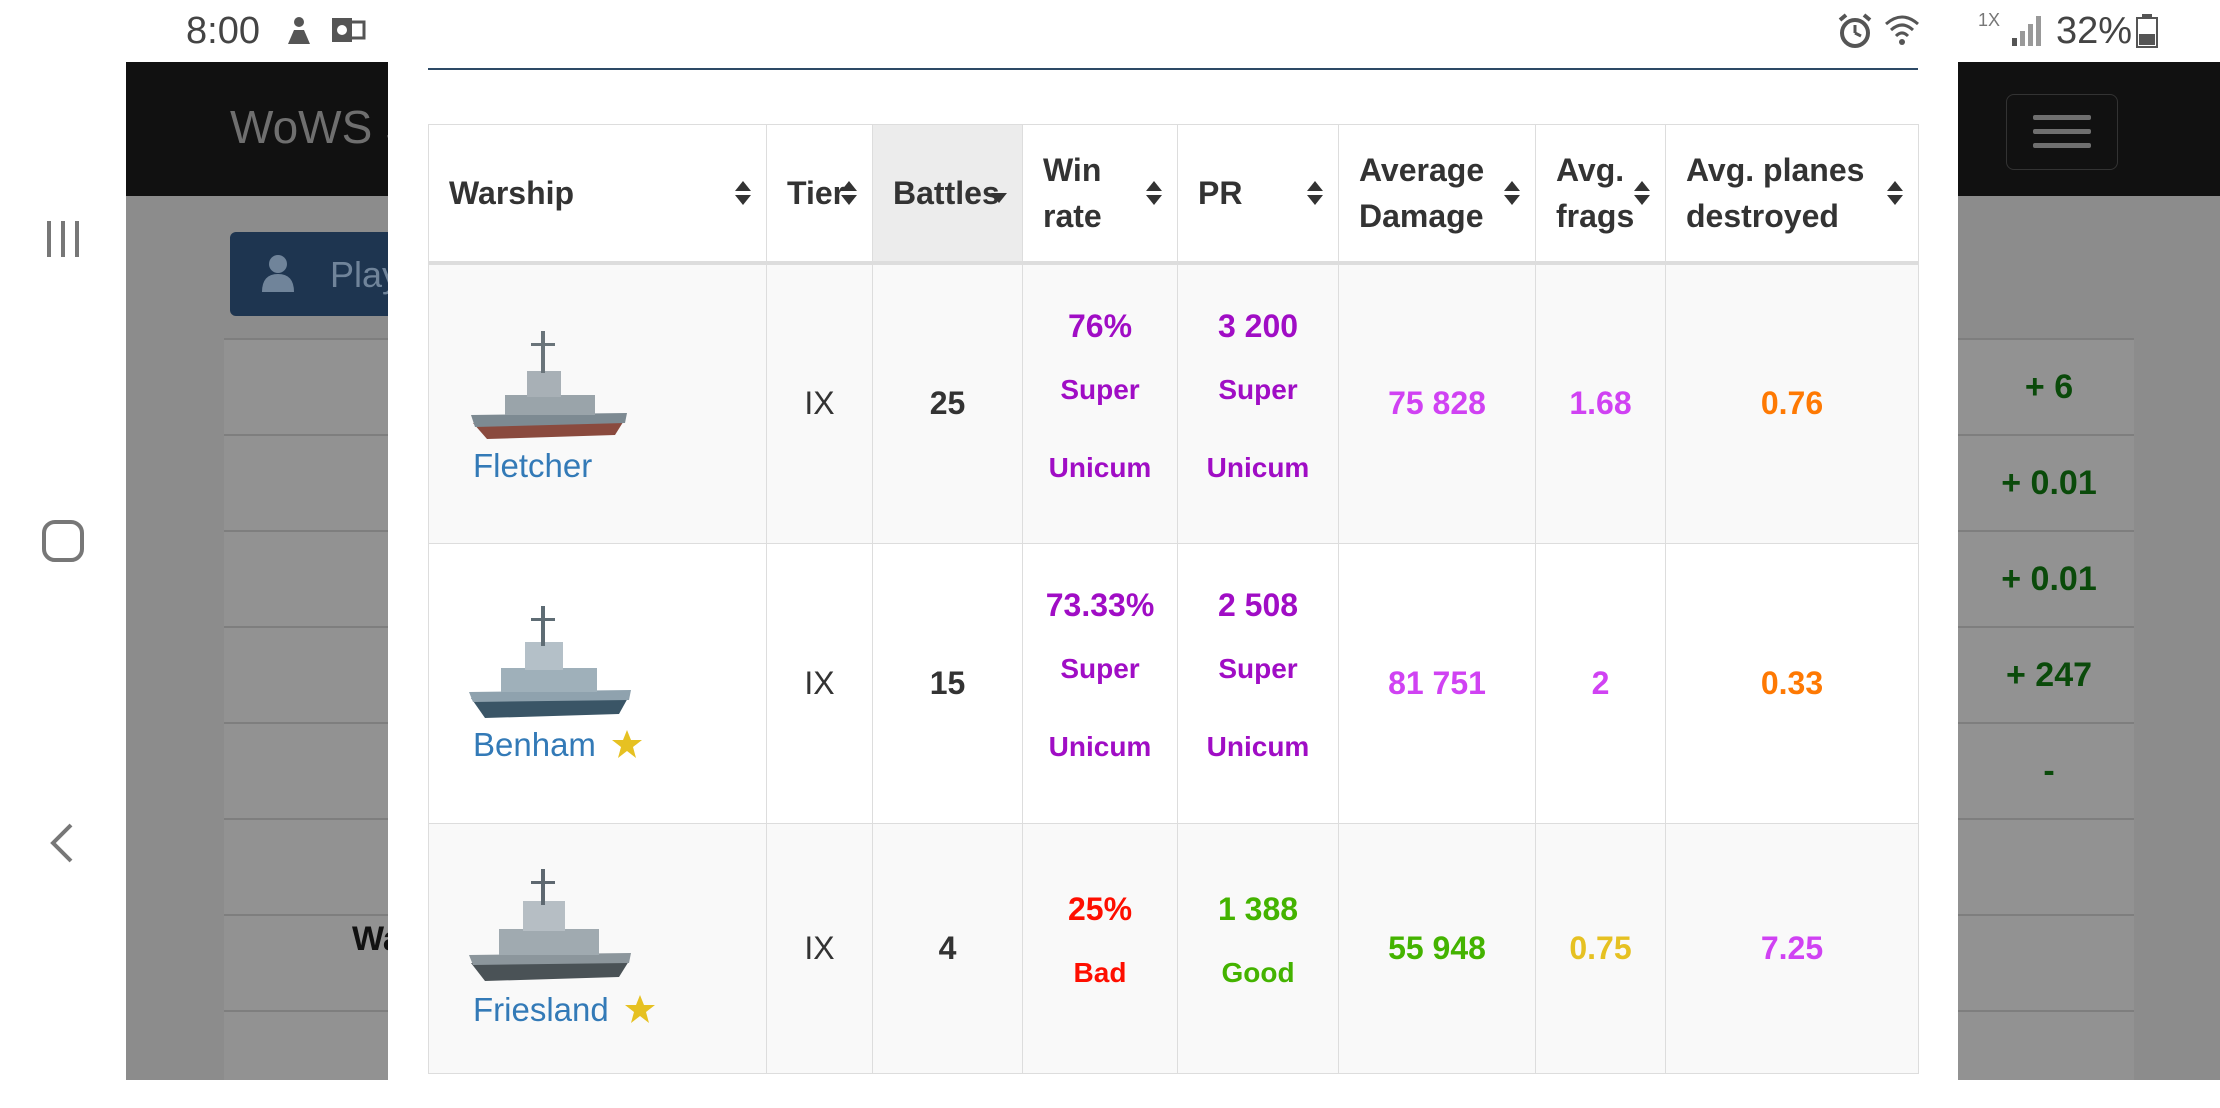  What do you see at coordinates (63, 843) in the screenshot?
I see `back-icon` at bounding box center [63, 843].